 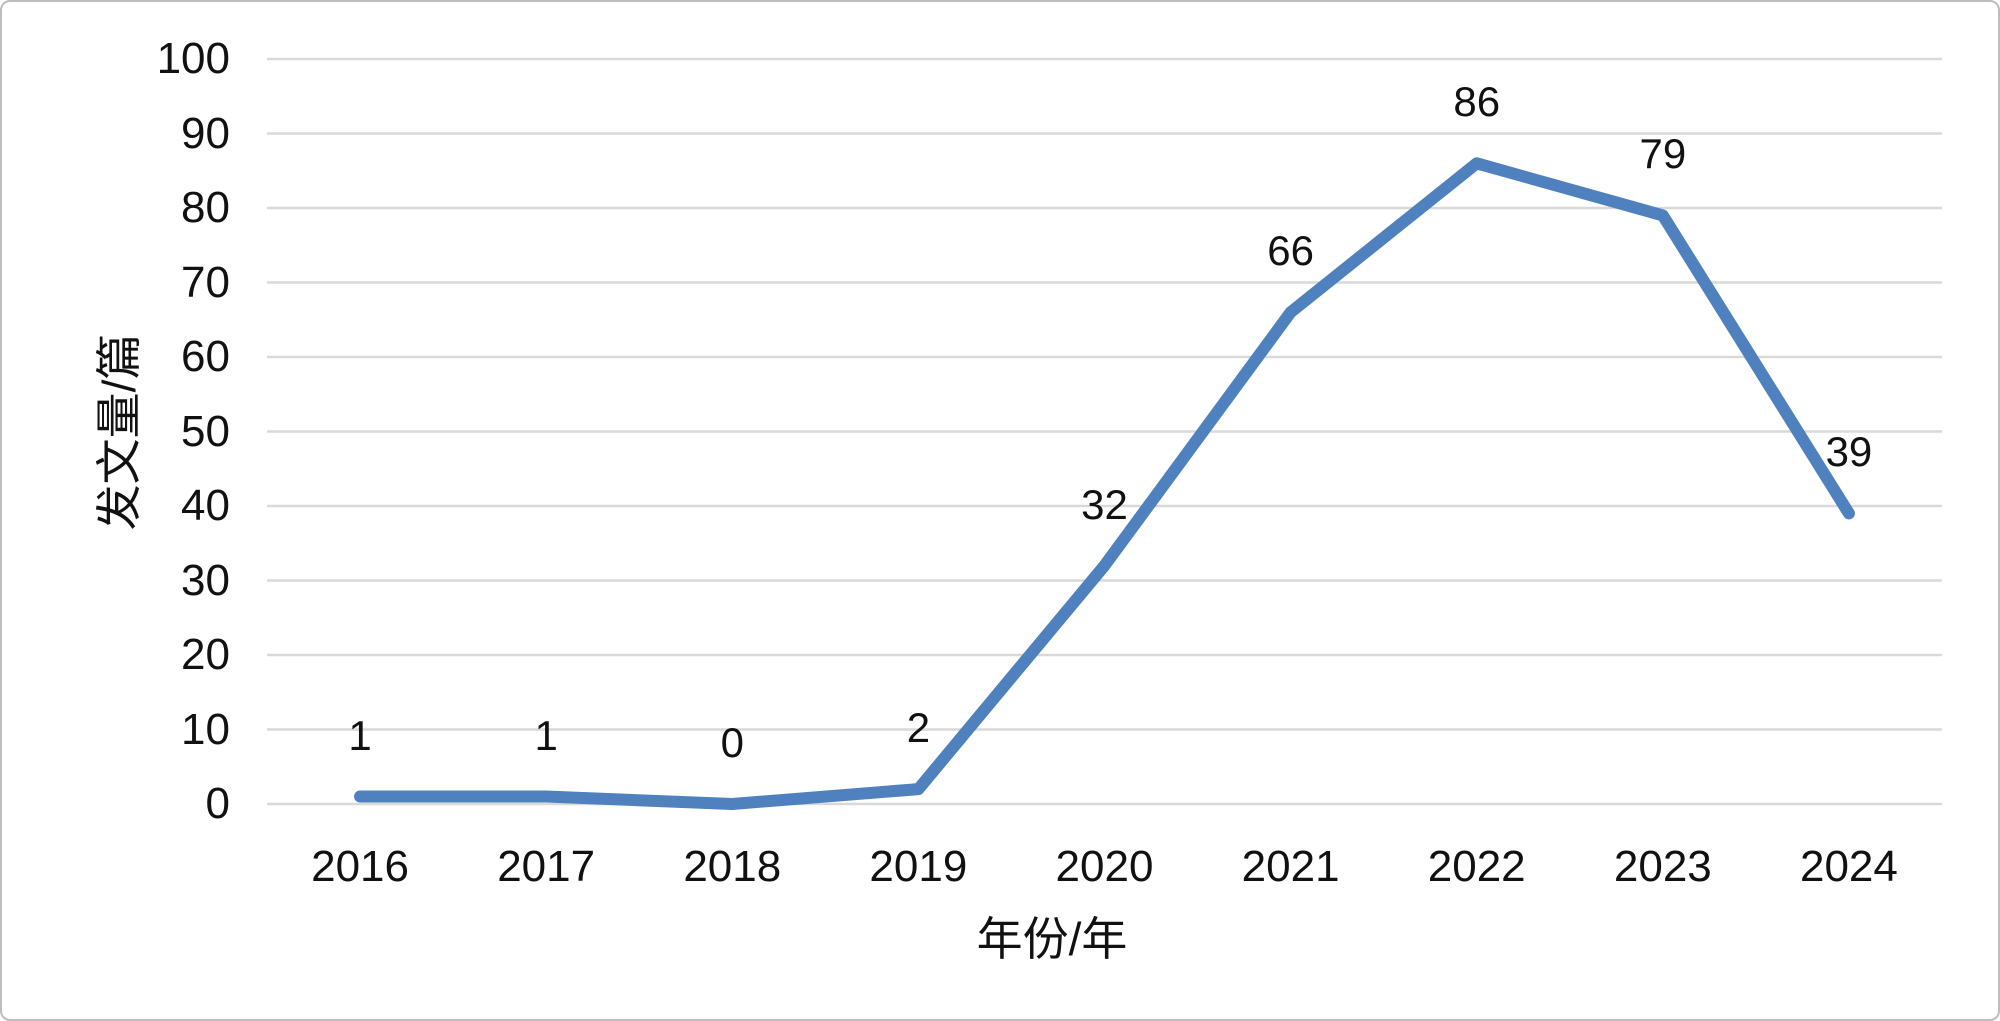 I want to click on data-label: 32, so click(x=1104, y=504).